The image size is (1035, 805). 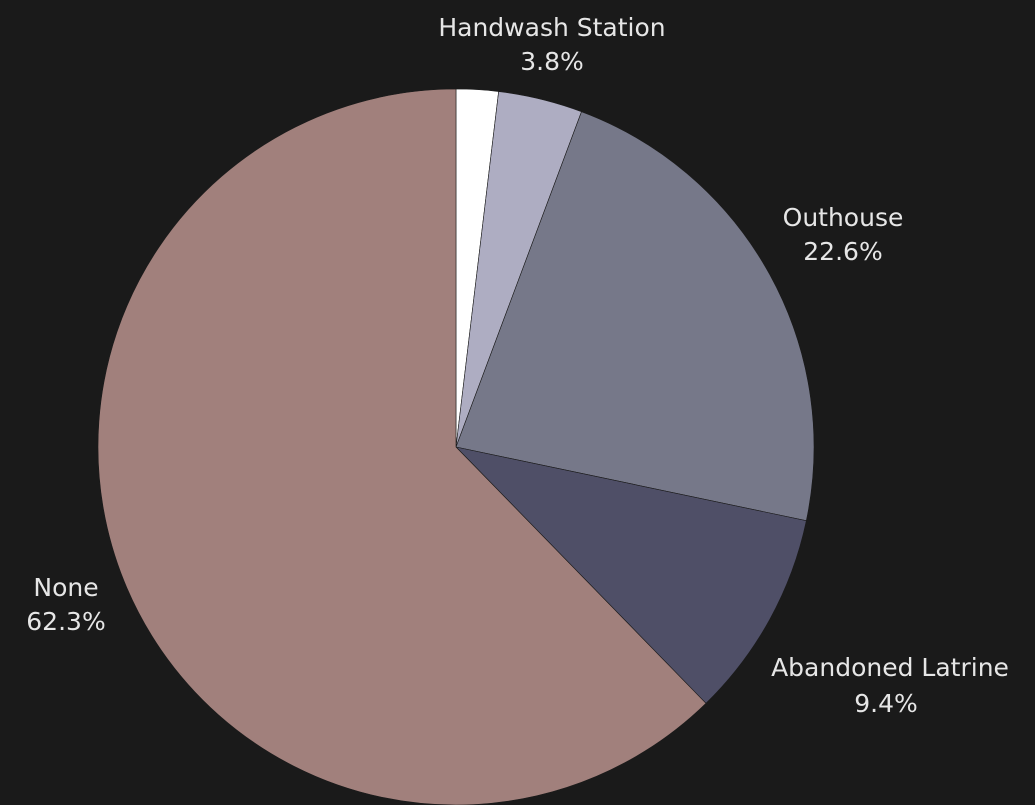 I want to click on pie-slice-abandoned-latrine, so click(x=631, y=575).